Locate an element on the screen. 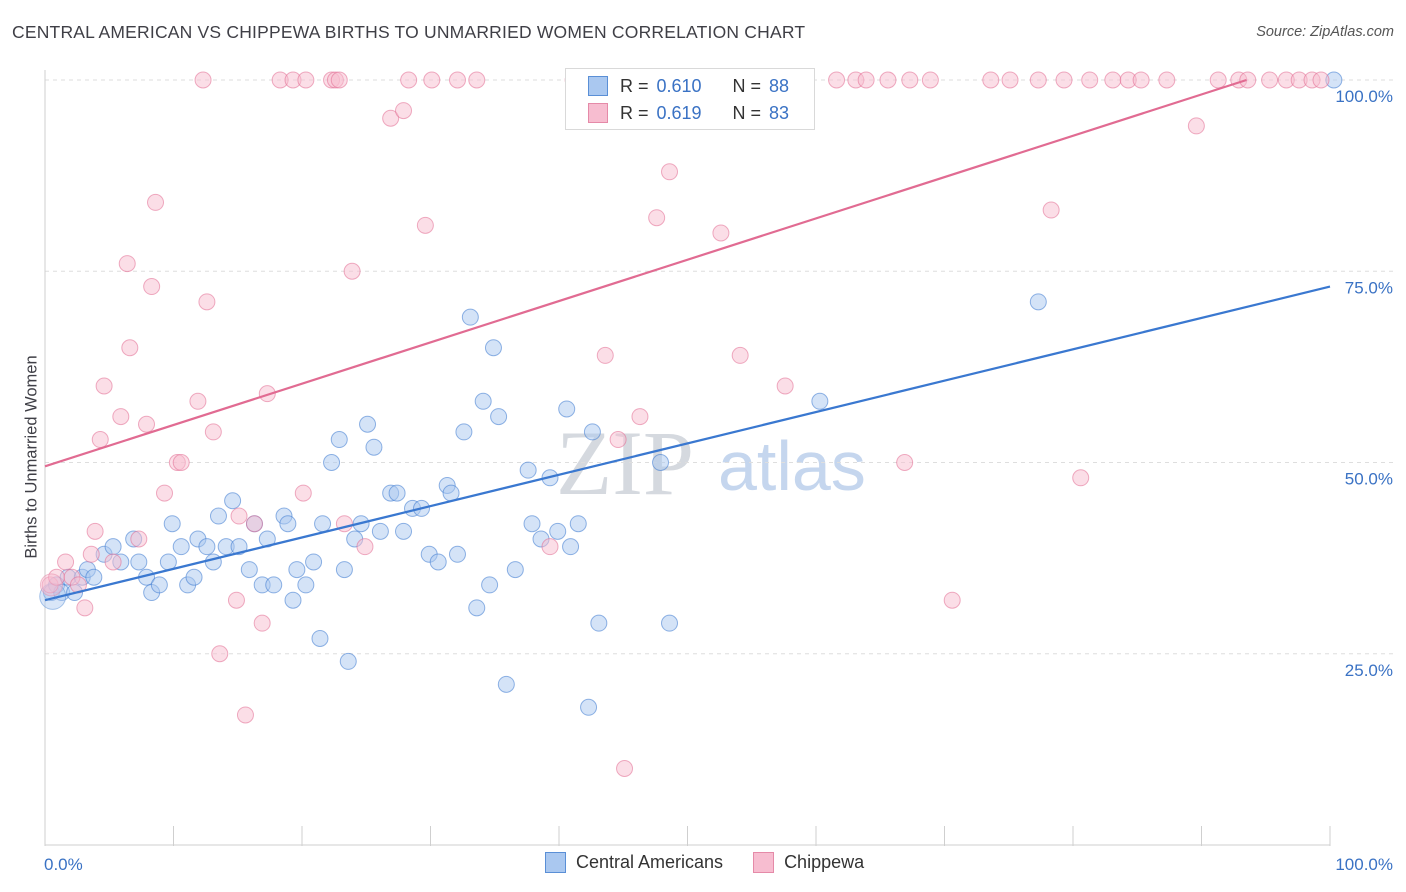 This screenshot has width=1406, height=892. watermark: ZIP atlas is located at coordinates (711, 463).